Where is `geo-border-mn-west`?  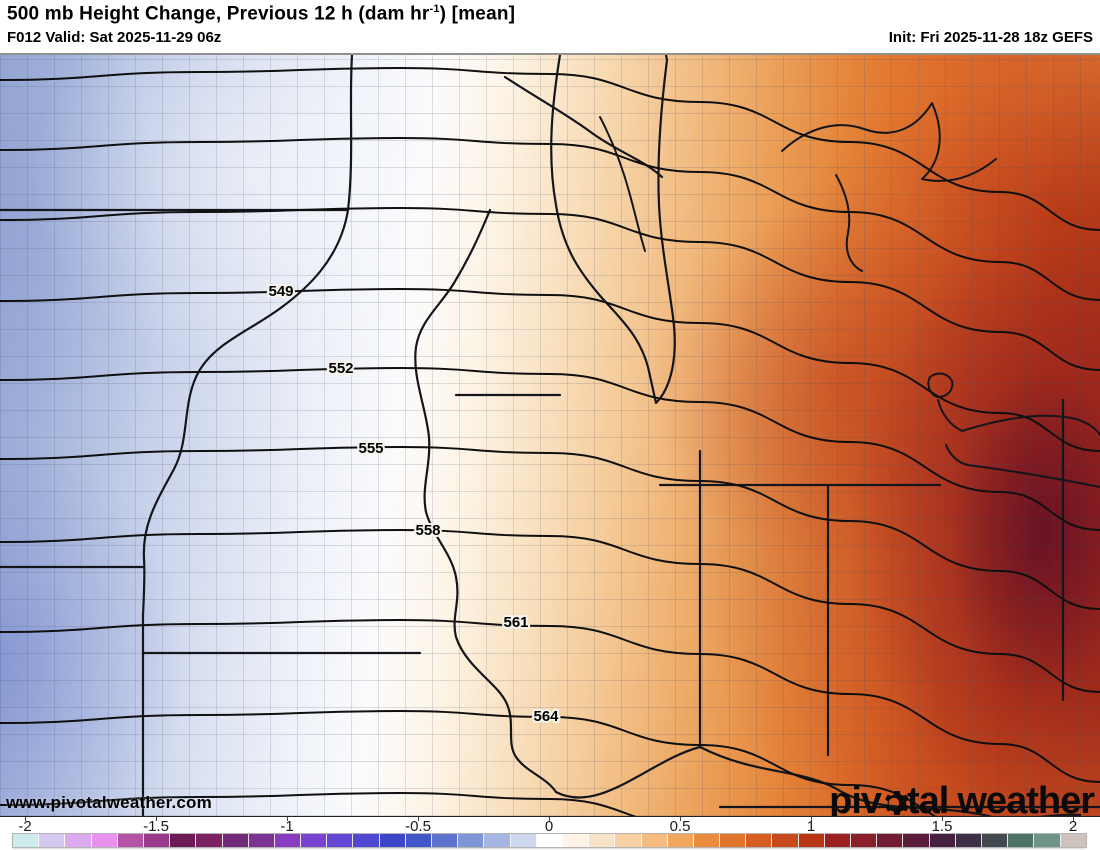 geo-border-mn-west is located at coordinates (350, 133).